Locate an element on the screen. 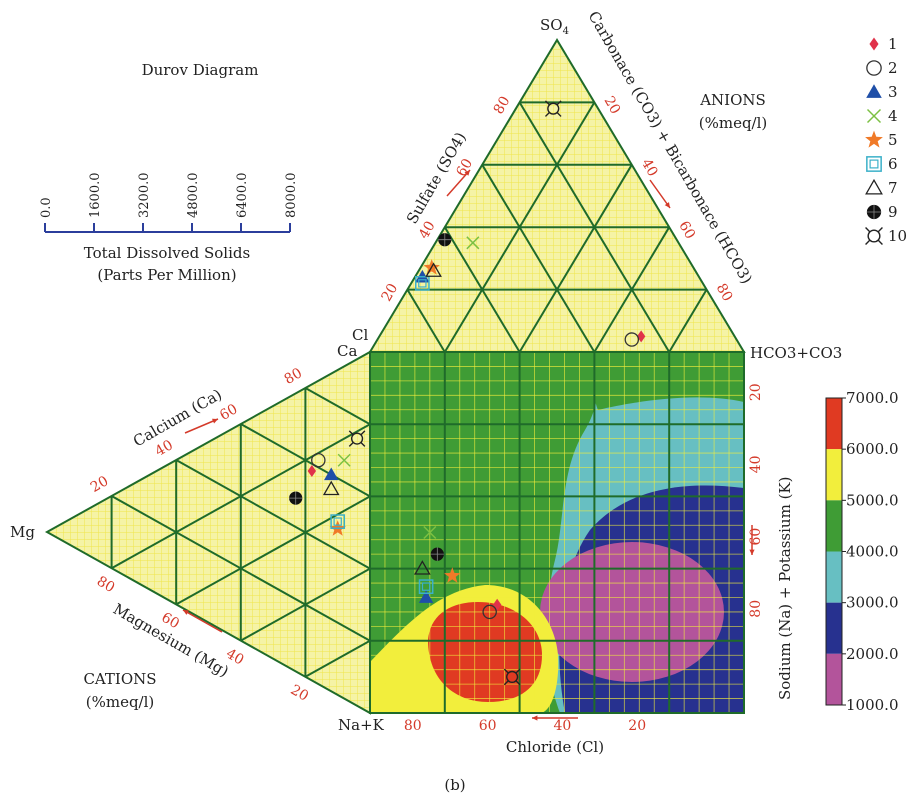 The height and width of the screenshot is (800, 916). sample-7-square-marker is located at coordinates (422, 567).